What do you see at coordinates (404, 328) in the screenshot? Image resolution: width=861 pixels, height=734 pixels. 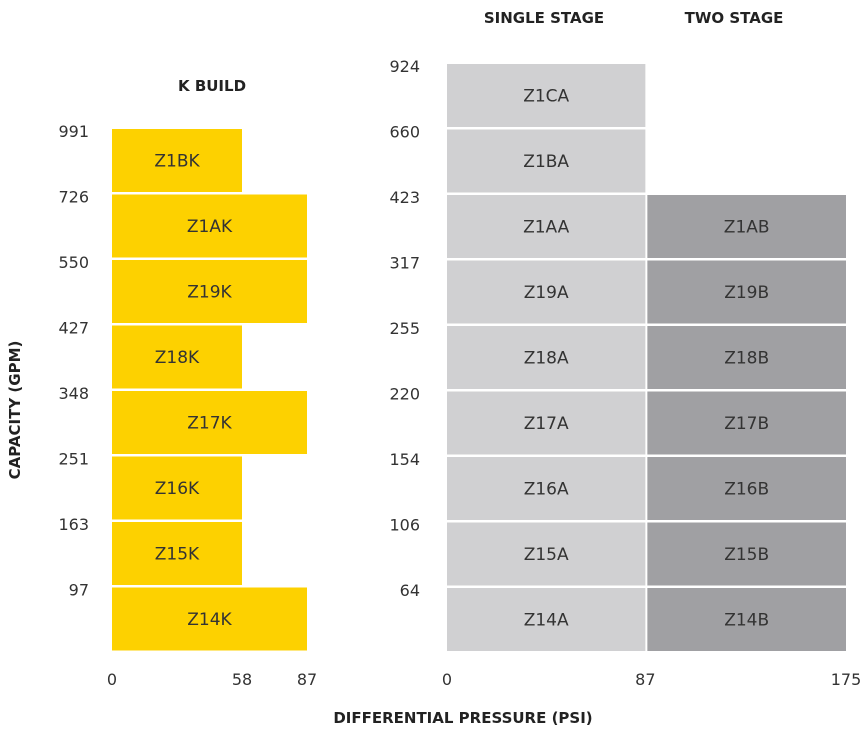 I see `stage-y-tick: 255` at bounding box center [404, 328].